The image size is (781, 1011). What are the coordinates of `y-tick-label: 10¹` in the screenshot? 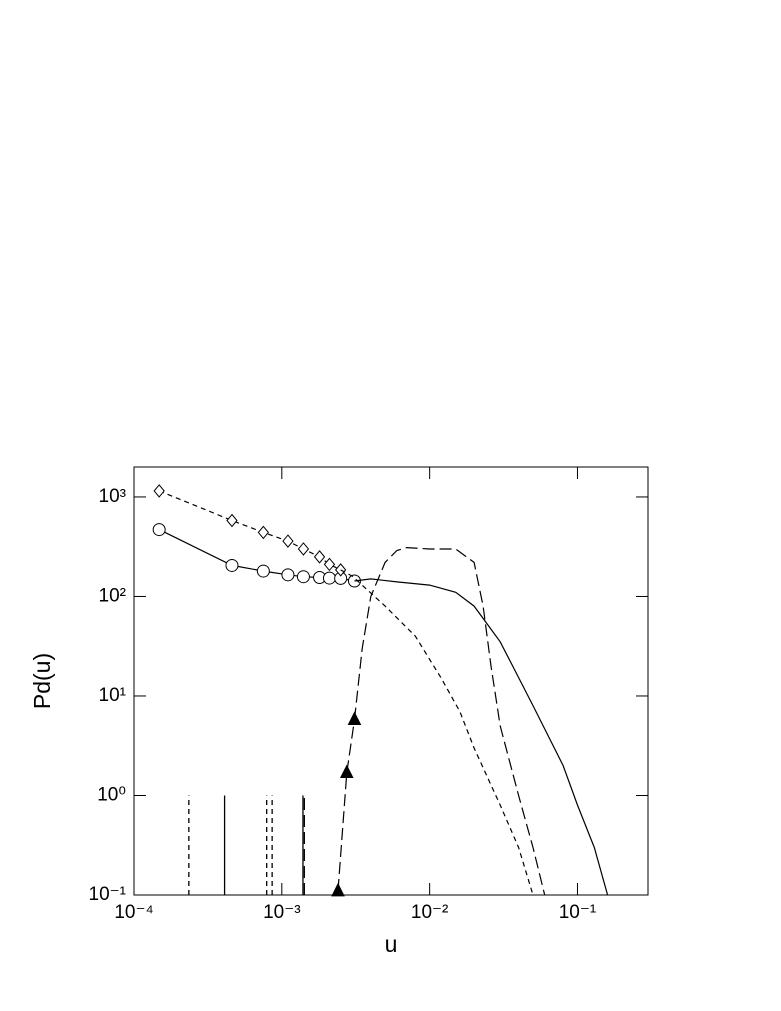 It's located at (112, 695).